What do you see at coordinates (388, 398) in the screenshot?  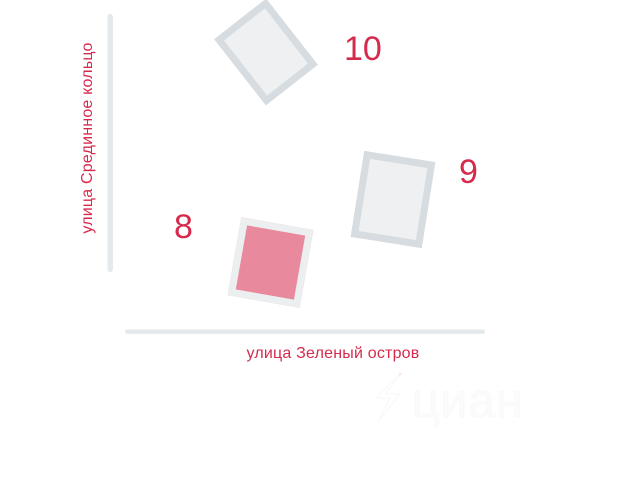 I see `cian-logo-icon` at bounding box center [388, 398].